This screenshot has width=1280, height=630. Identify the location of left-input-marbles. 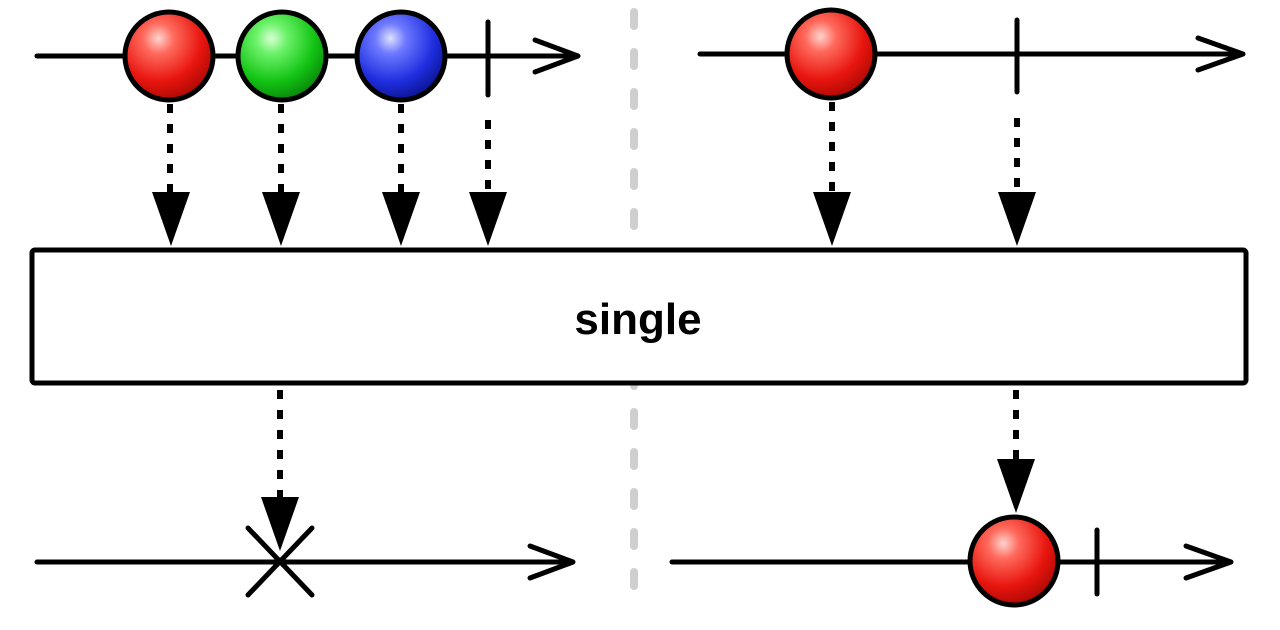
(285, 56).